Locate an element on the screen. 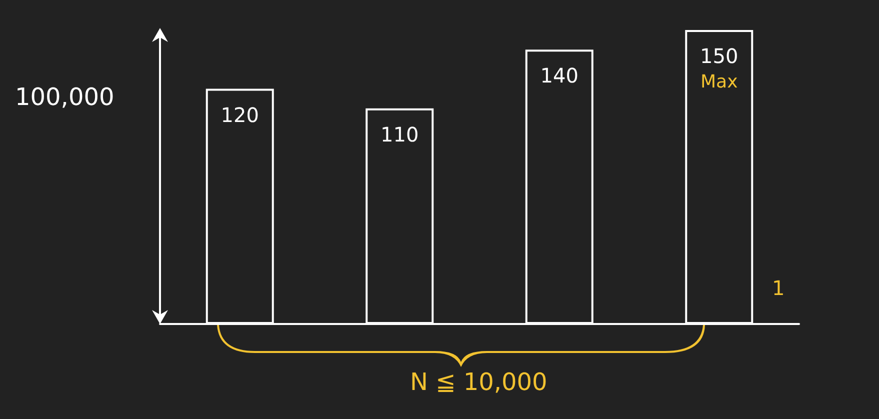  x-axis-title: N ≦ 10,000 is located at coordinates (479, 382).